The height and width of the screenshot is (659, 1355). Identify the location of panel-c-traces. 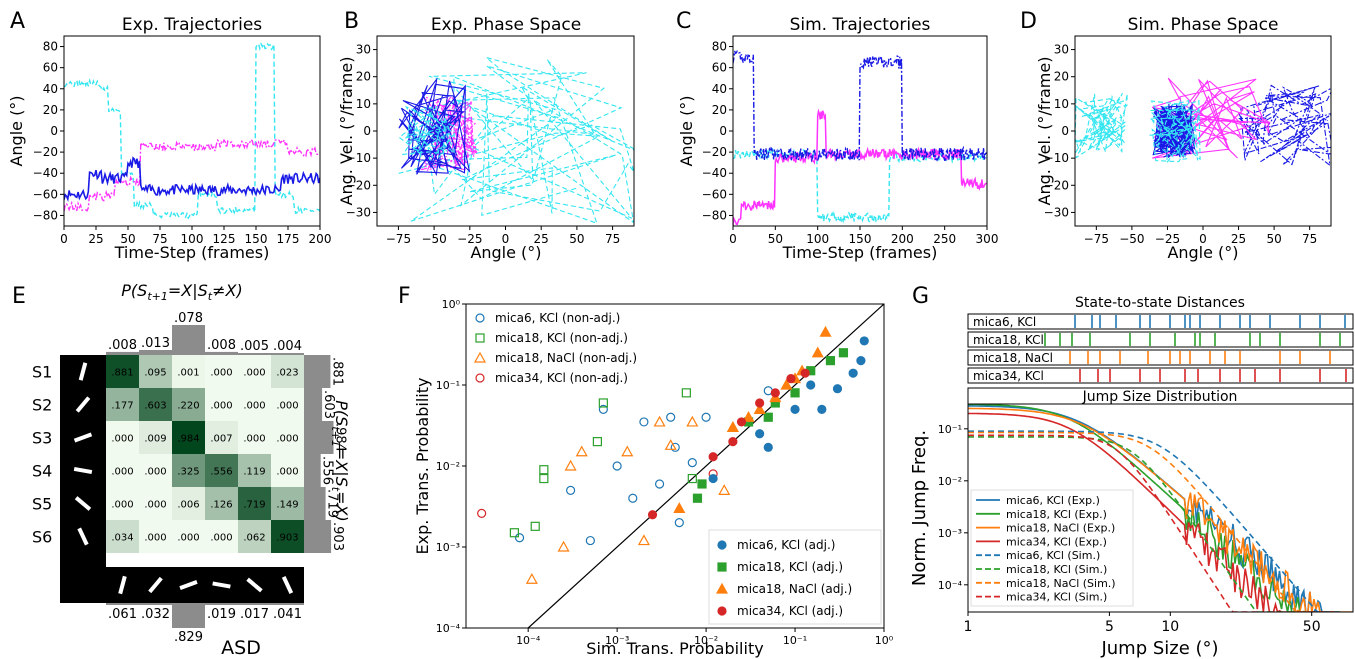
(860, 138).